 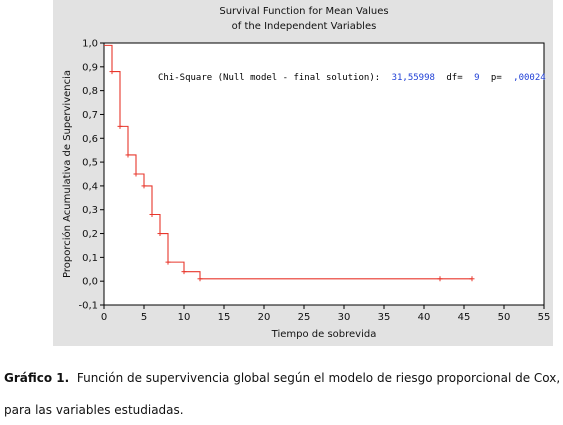 I want to click on p-label: p=, so click(x=496, y=78).